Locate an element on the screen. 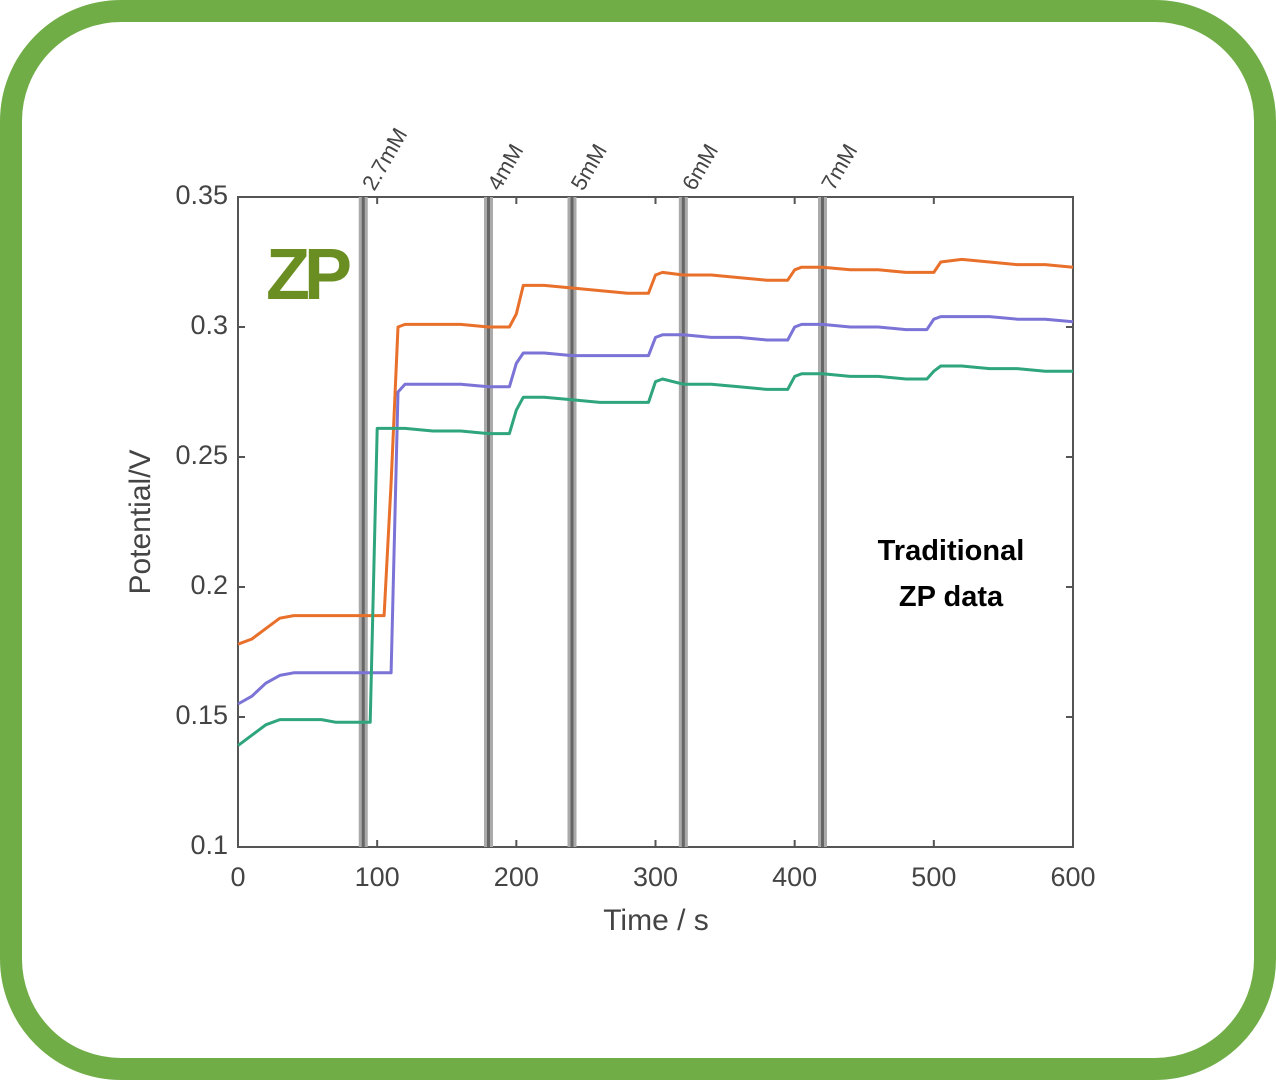 Image resolution: width=1276 pixels, height=1080 pixels. x-tick-label: 500 is located at coordinates (933, 877).